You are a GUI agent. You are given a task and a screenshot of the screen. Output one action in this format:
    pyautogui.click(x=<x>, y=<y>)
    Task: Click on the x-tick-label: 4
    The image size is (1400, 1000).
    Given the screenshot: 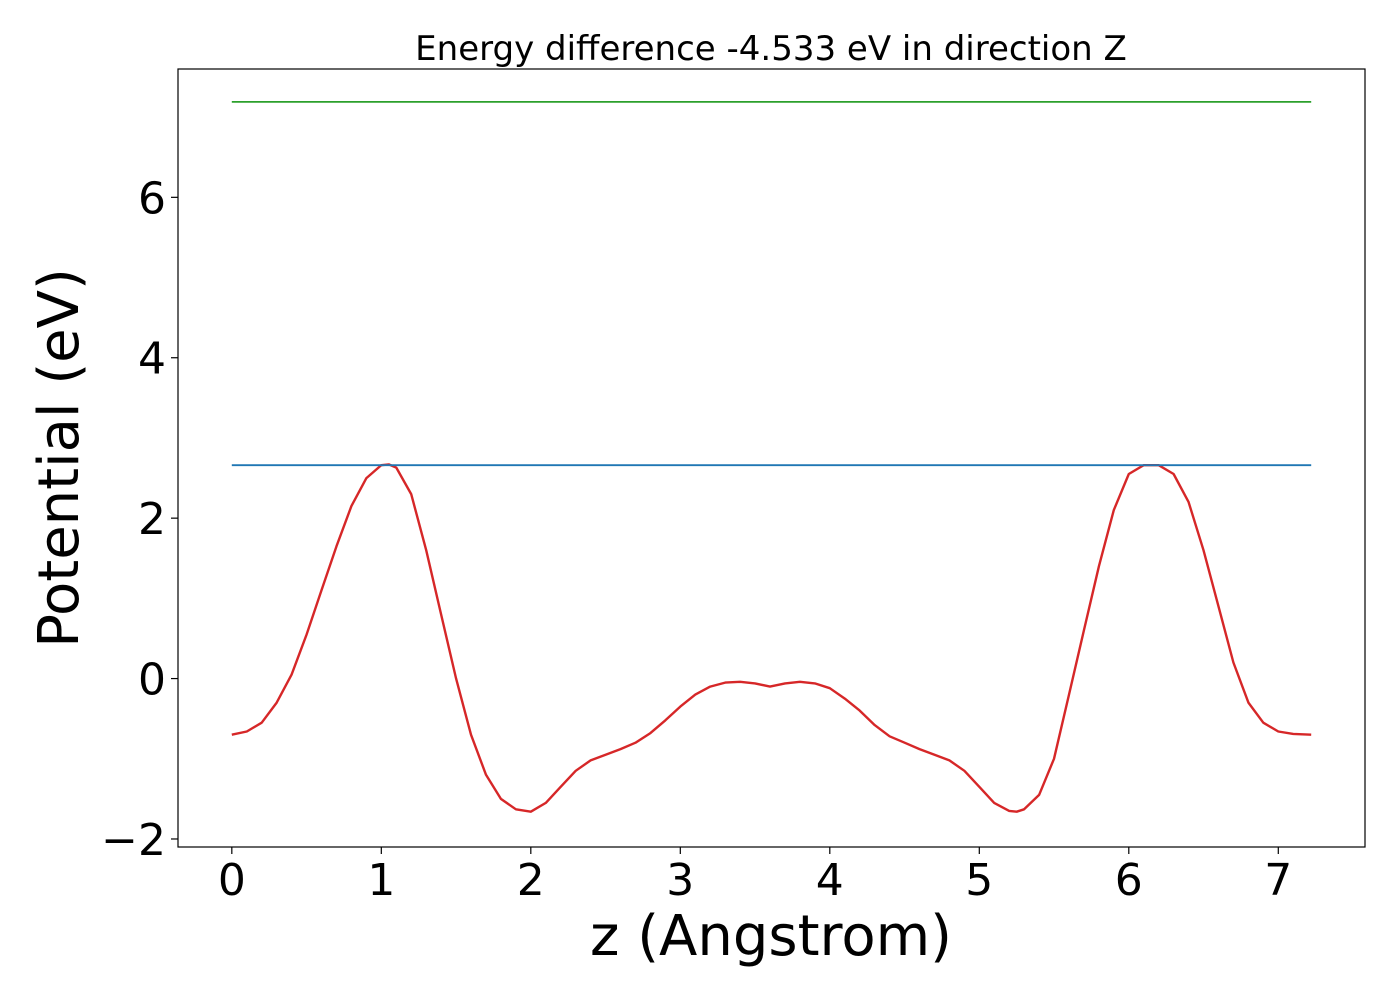 What is the action you would take?
    pyautogui.click(x=830, y=880)
    